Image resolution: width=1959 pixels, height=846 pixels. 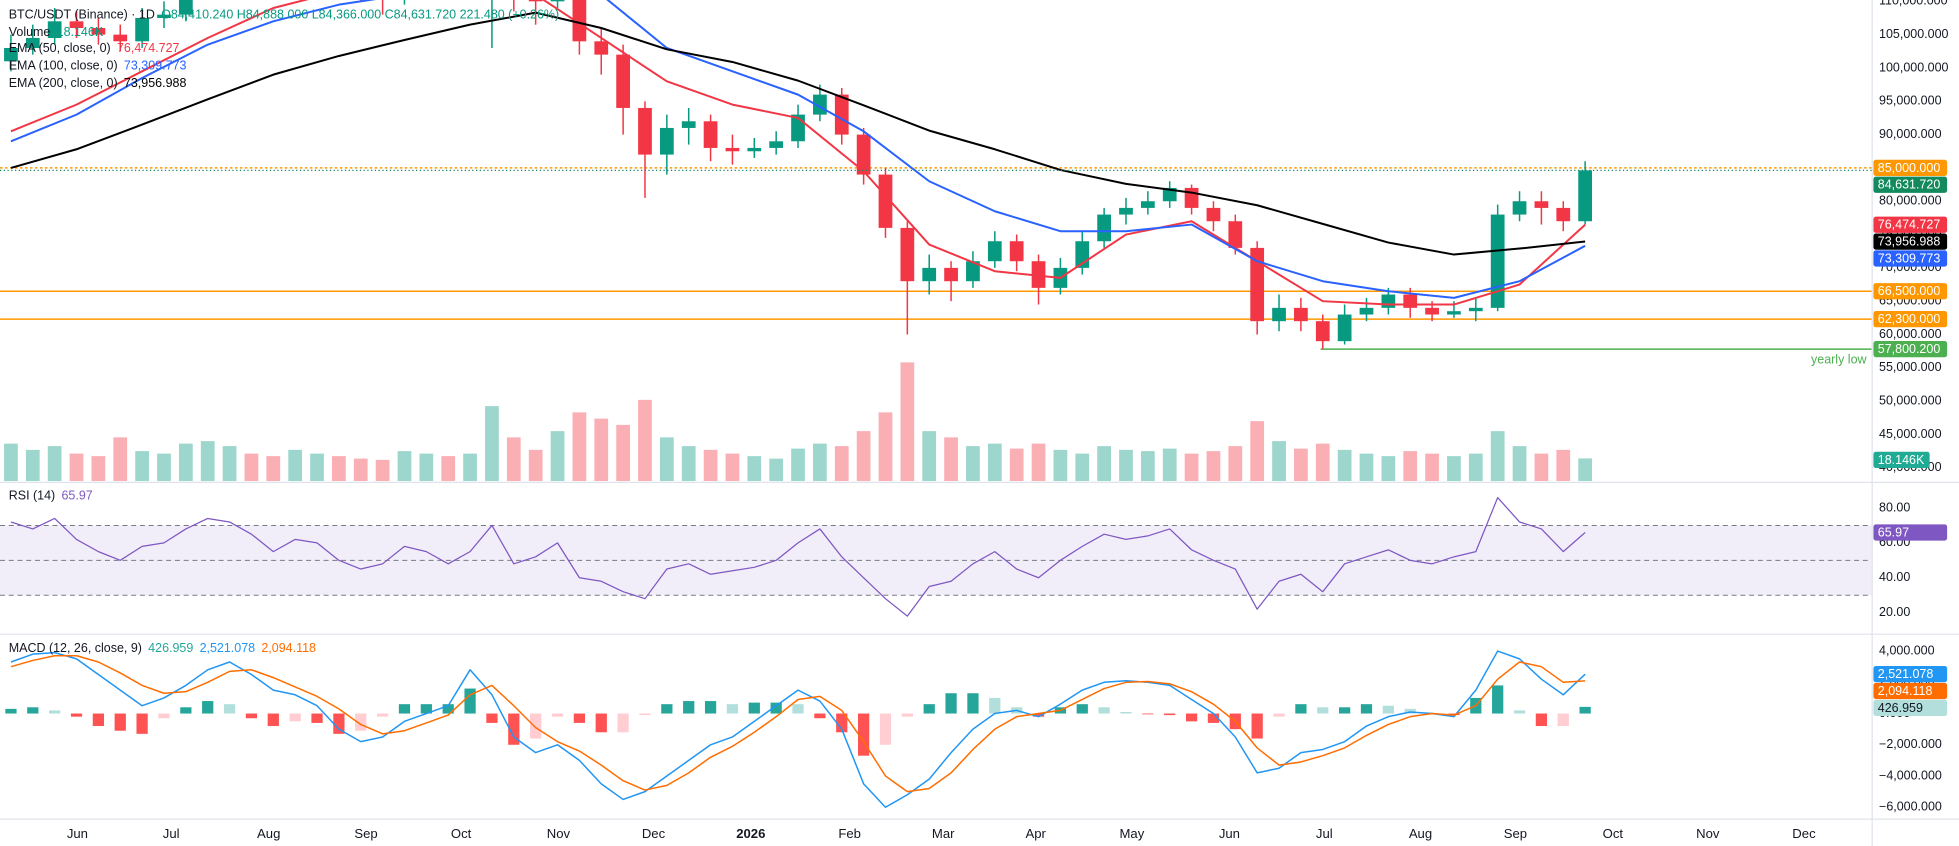 What do you see at coordinates (148, 48) in the screenshot?
I see `legend-value: 76,474.727` at bounding box center [148, 48].